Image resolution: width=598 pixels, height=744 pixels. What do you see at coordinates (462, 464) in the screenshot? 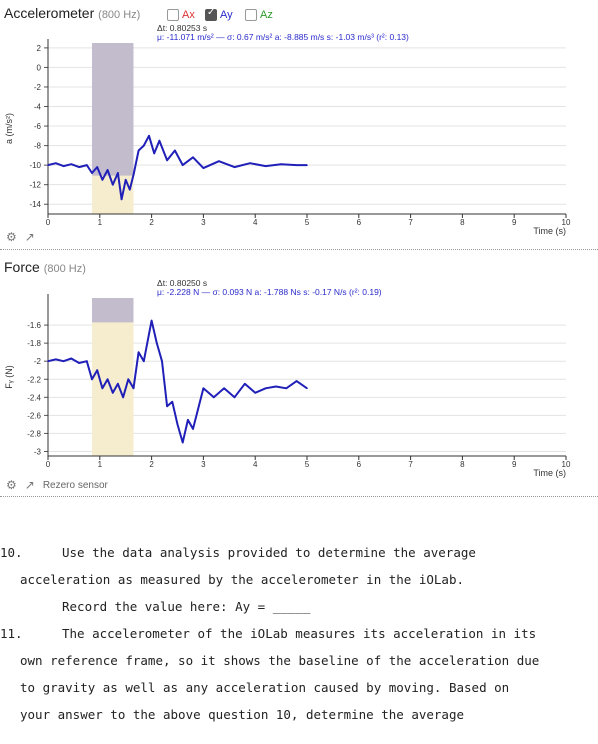
I see `x-tick-label: 8` at bounding box center [462, 464].